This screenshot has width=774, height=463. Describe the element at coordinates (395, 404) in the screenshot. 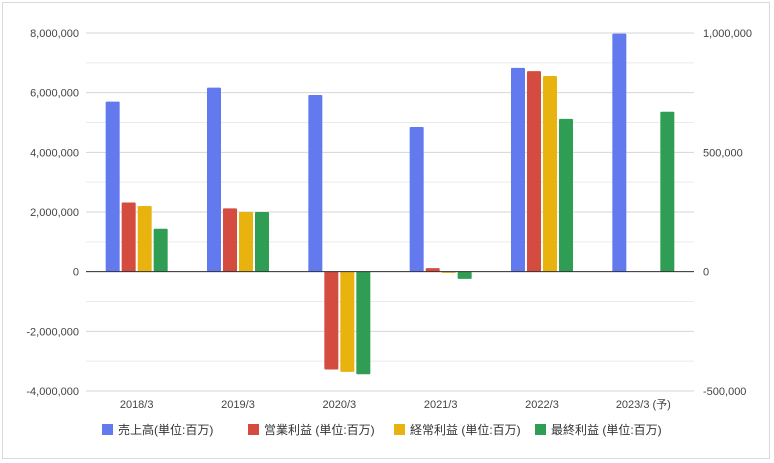

I see `x-axis-ticks: 2018/3 2019/3 2020/3 2021/3 2022/3 2023/3 (予)` at that location.